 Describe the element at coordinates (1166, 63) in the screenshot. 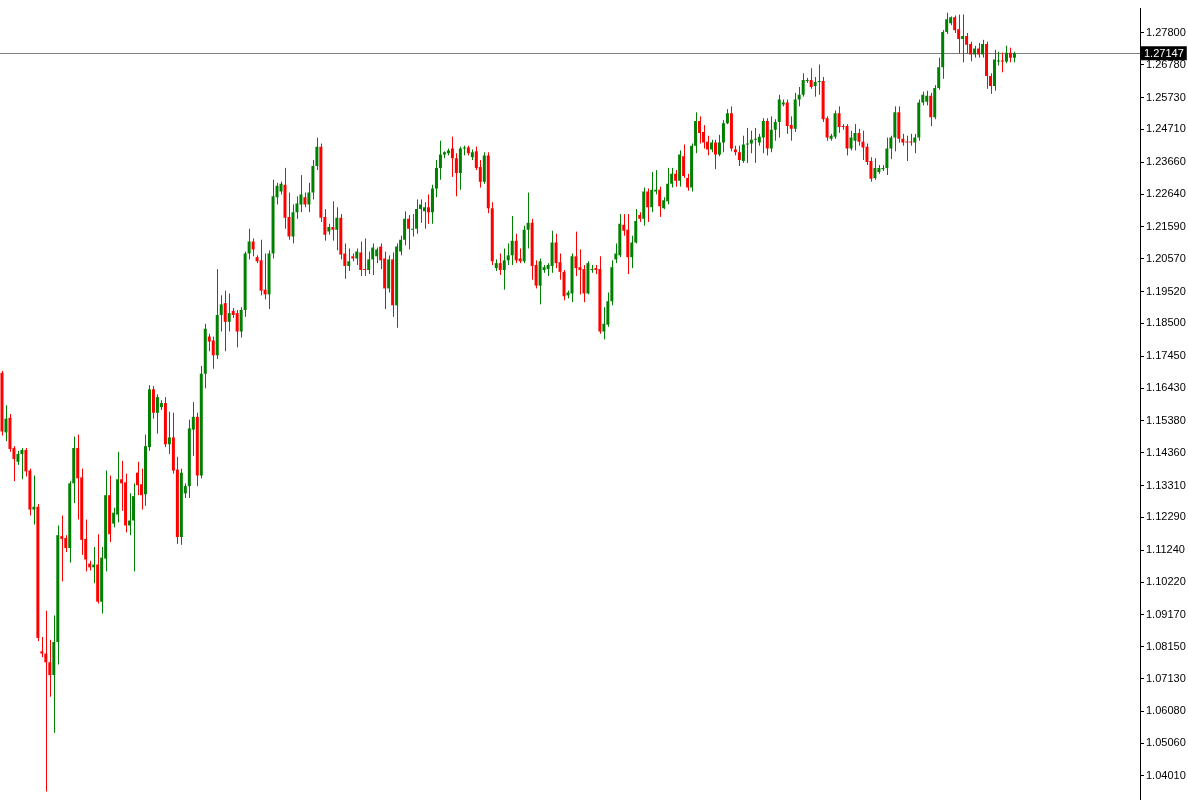

I see `y-tick-label: 1.26780` at that location.